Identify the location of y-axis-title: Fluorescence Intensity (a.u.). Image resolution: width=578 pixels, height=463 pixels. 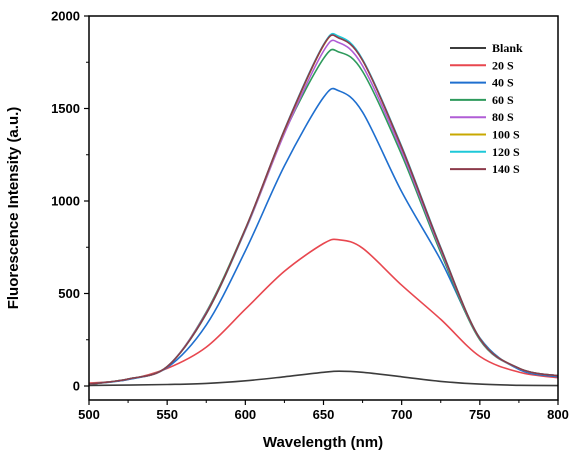
(13, 208).